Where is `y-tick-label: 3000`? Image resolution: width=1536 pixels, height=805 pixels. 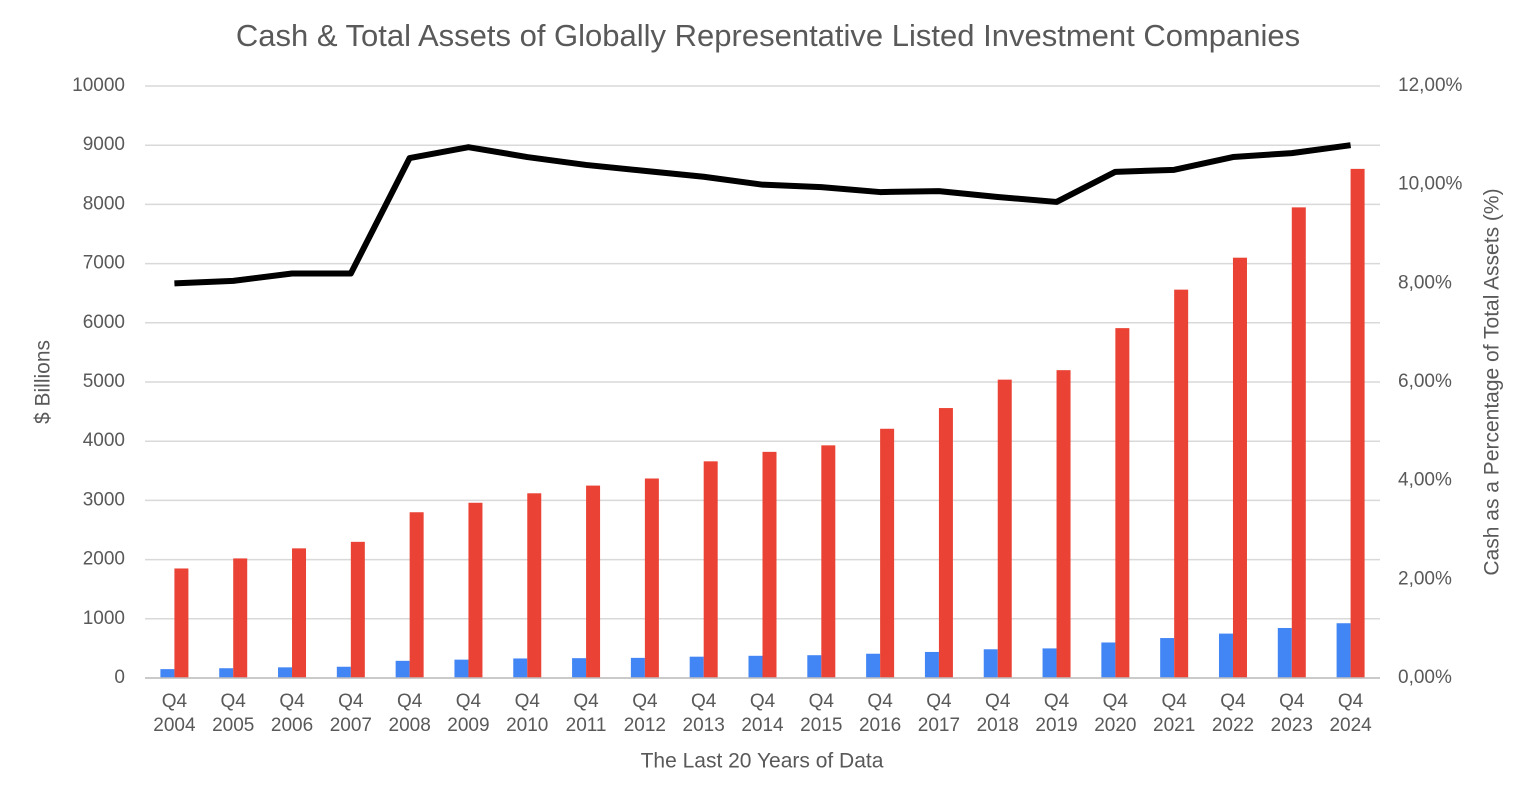 y-tick-label: 3000 is located at coordinates (104, 499).